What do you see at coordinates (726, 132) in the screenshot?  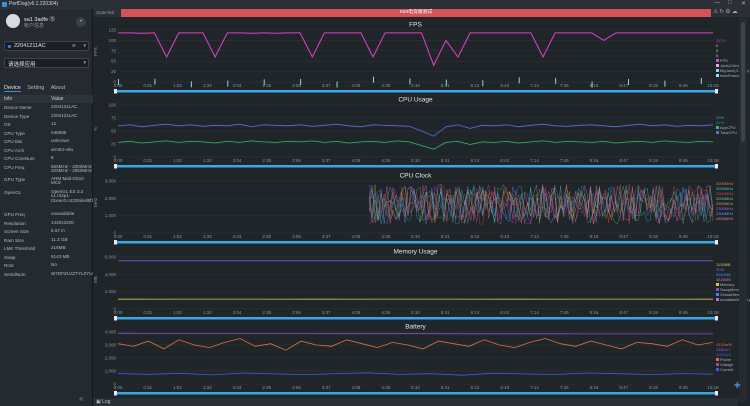 I see `legend-item: TotalCPU` at bounding box center [726, 132].